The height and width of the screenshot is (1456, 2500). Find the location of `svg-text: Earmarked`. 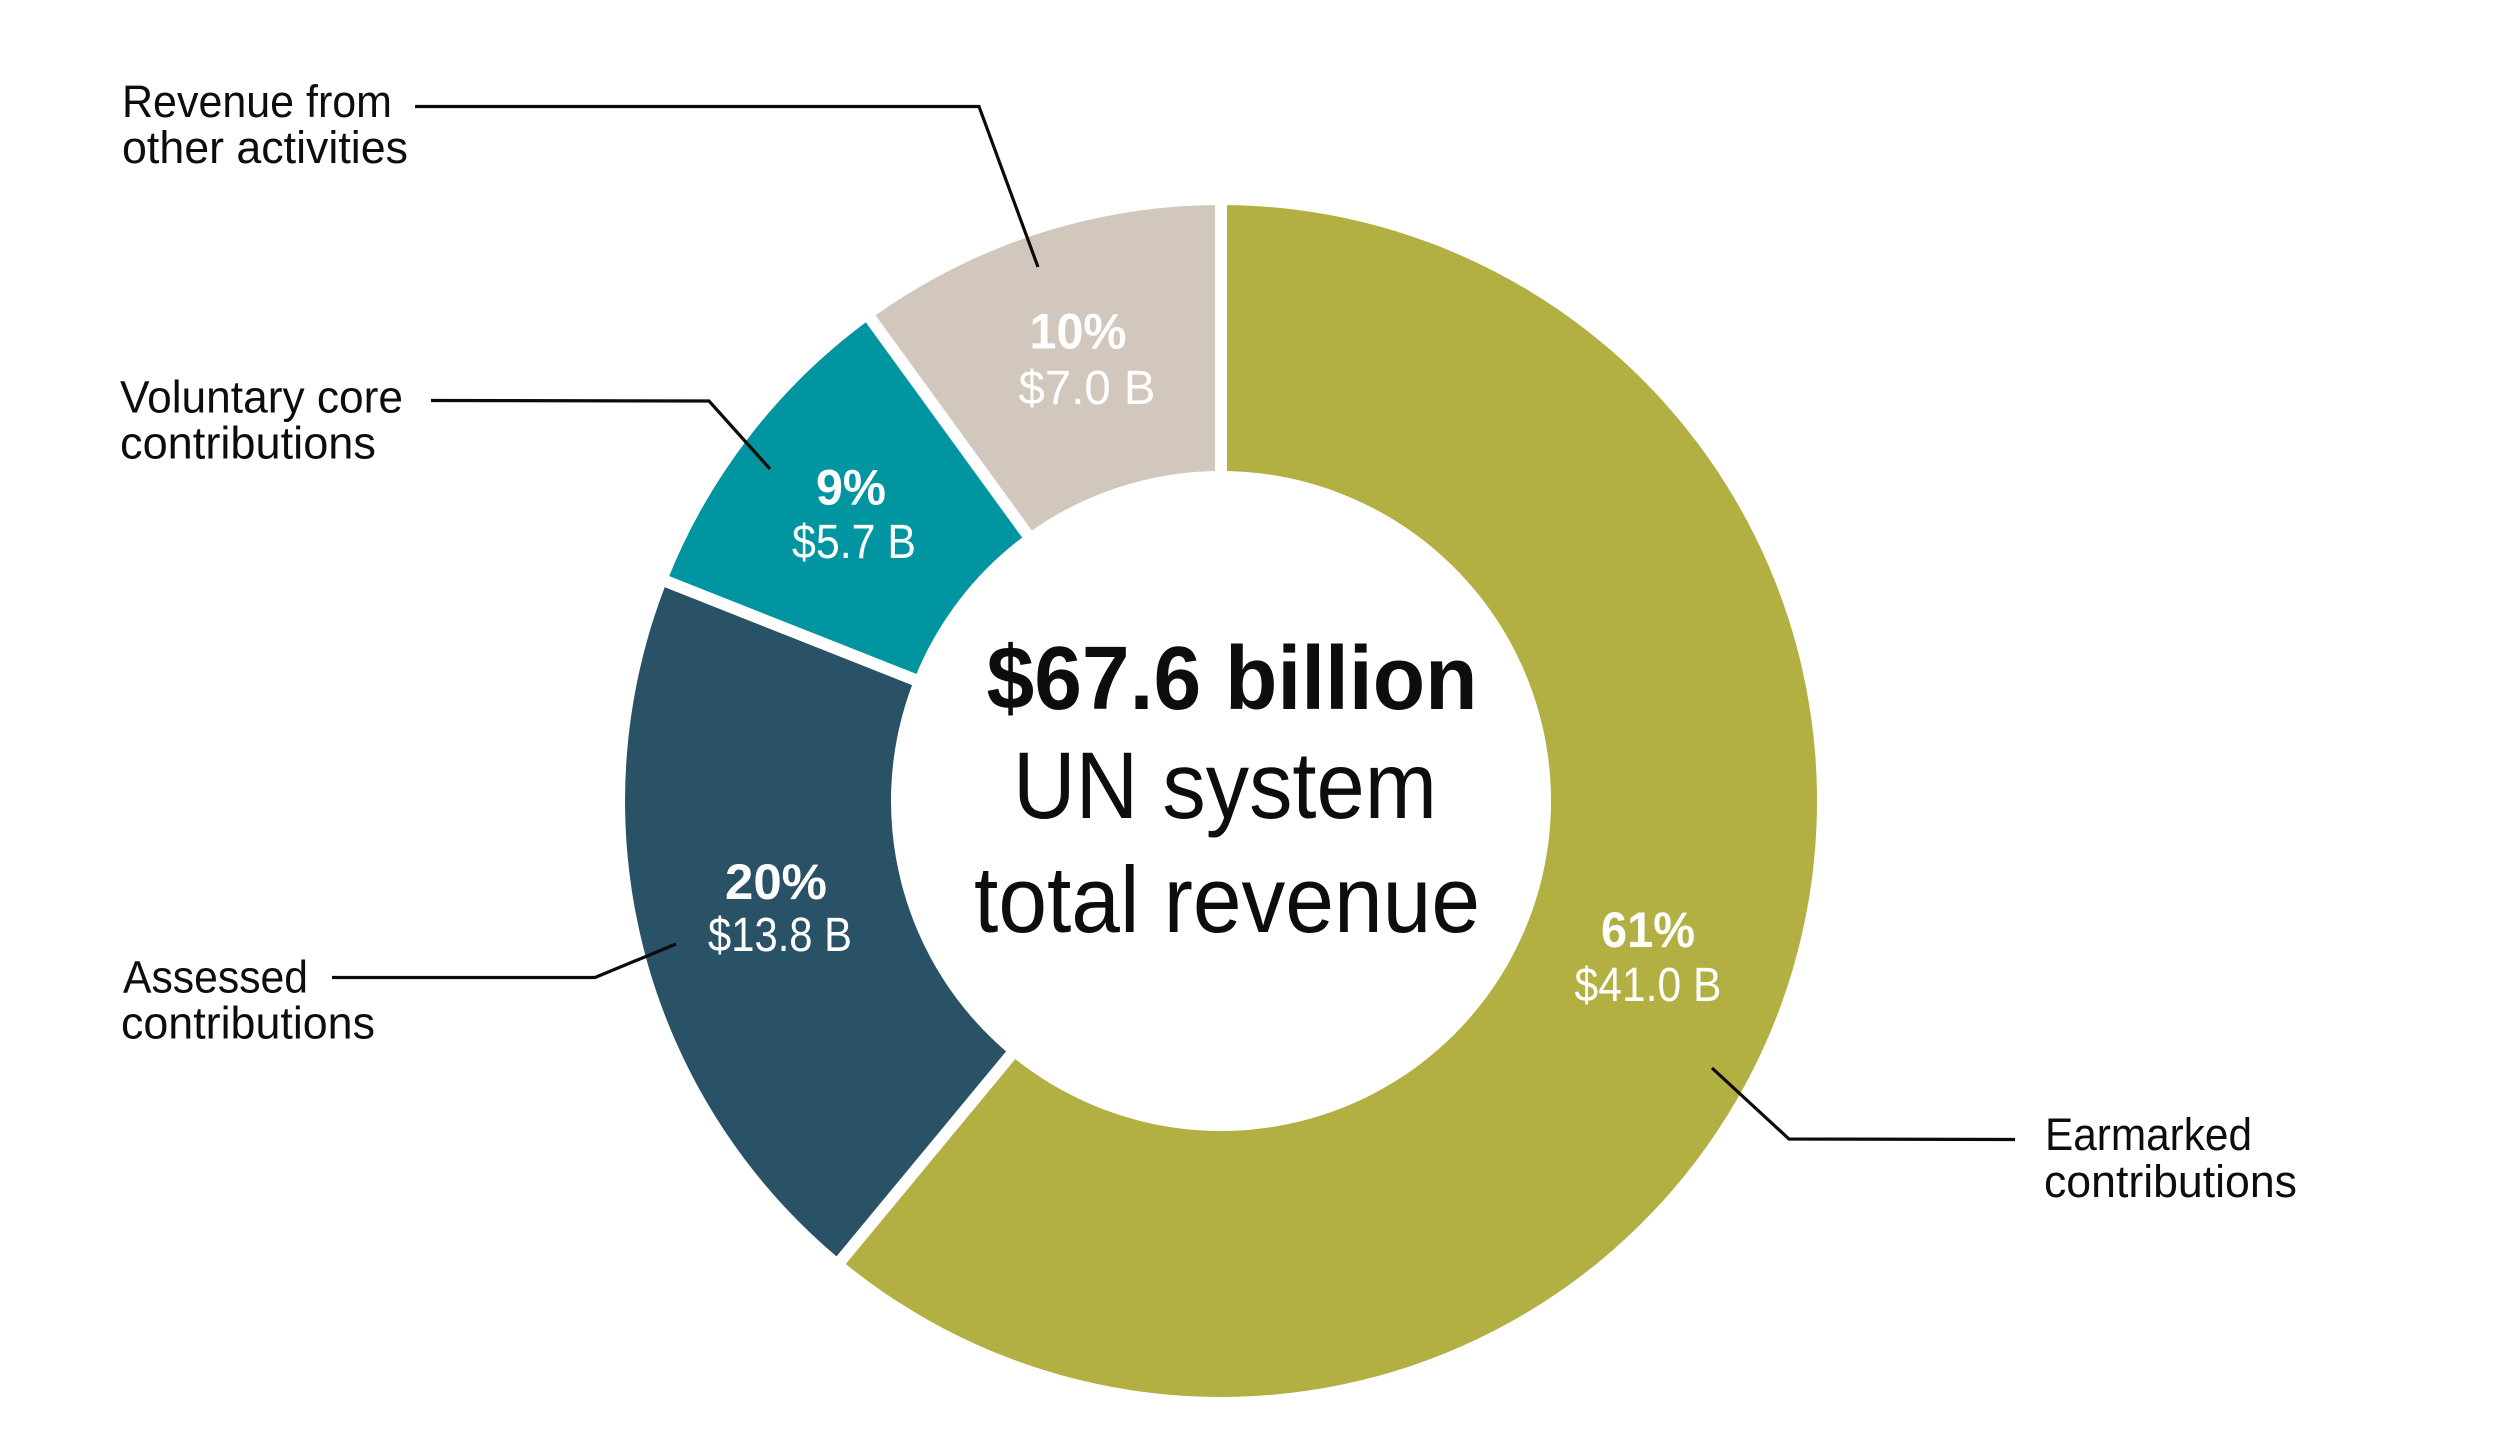

svg-text: Earmarked is located at coordinates (2148, 1134).